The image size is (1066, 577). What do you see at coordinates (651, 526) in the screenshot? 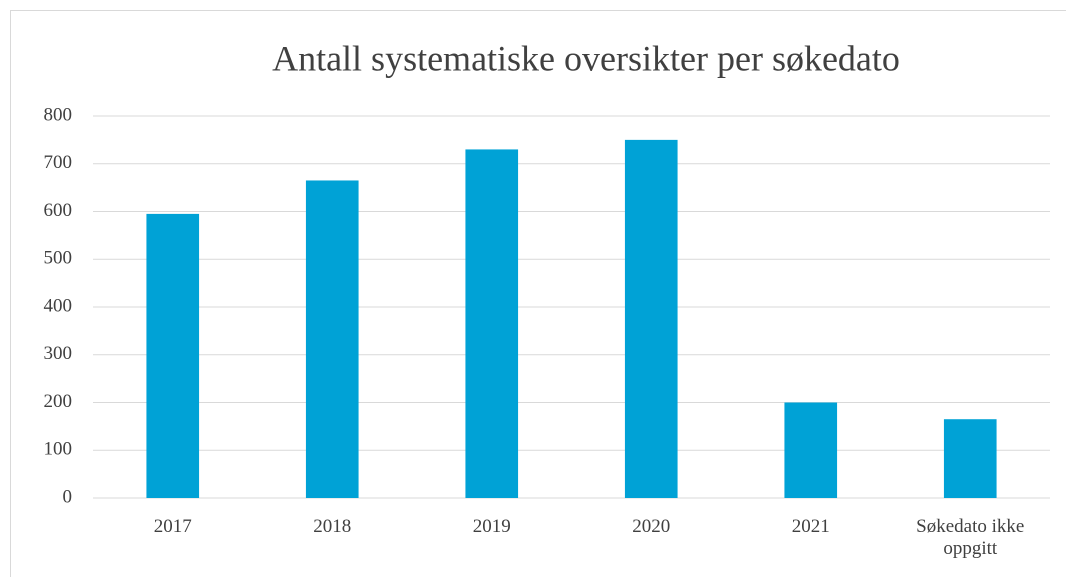
I see `x-tick-label: 2020` at bounding box center [651, 526].